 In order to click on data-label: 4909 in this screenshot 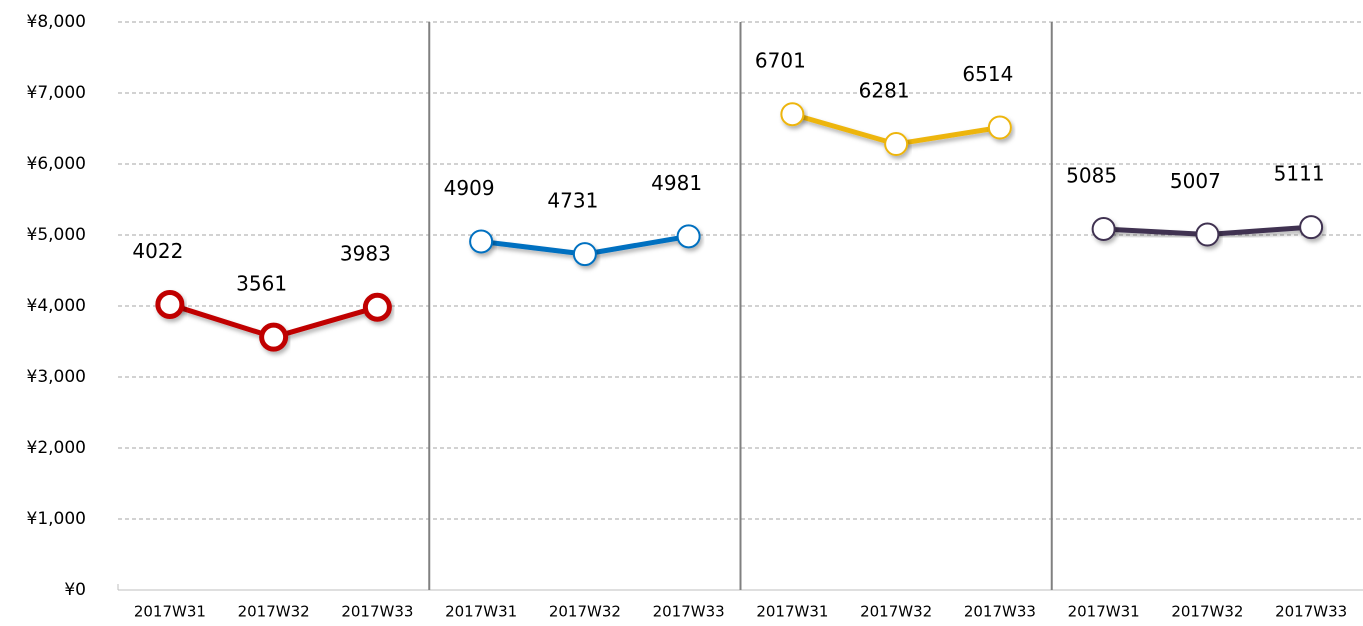, I will do `click(469, 188)`.